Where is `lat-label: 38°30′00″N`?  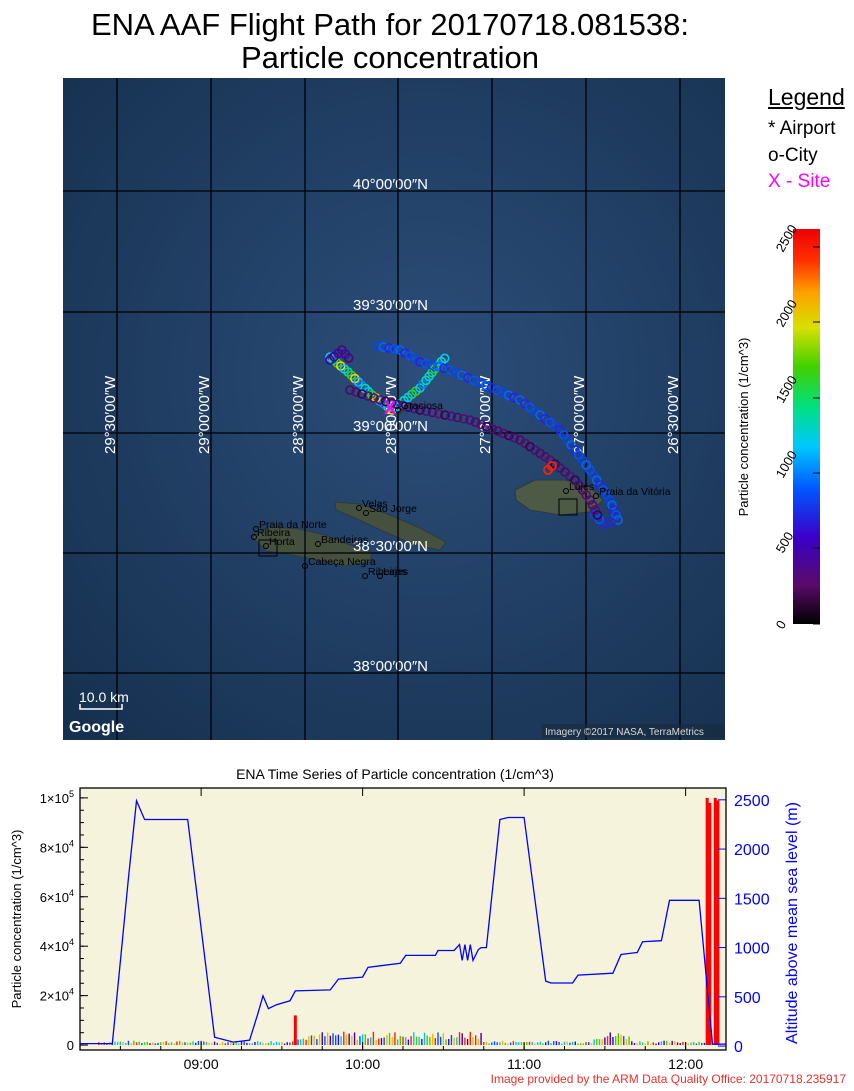 lat-label: 38°30′00″N is located at coordinates (390, 546).